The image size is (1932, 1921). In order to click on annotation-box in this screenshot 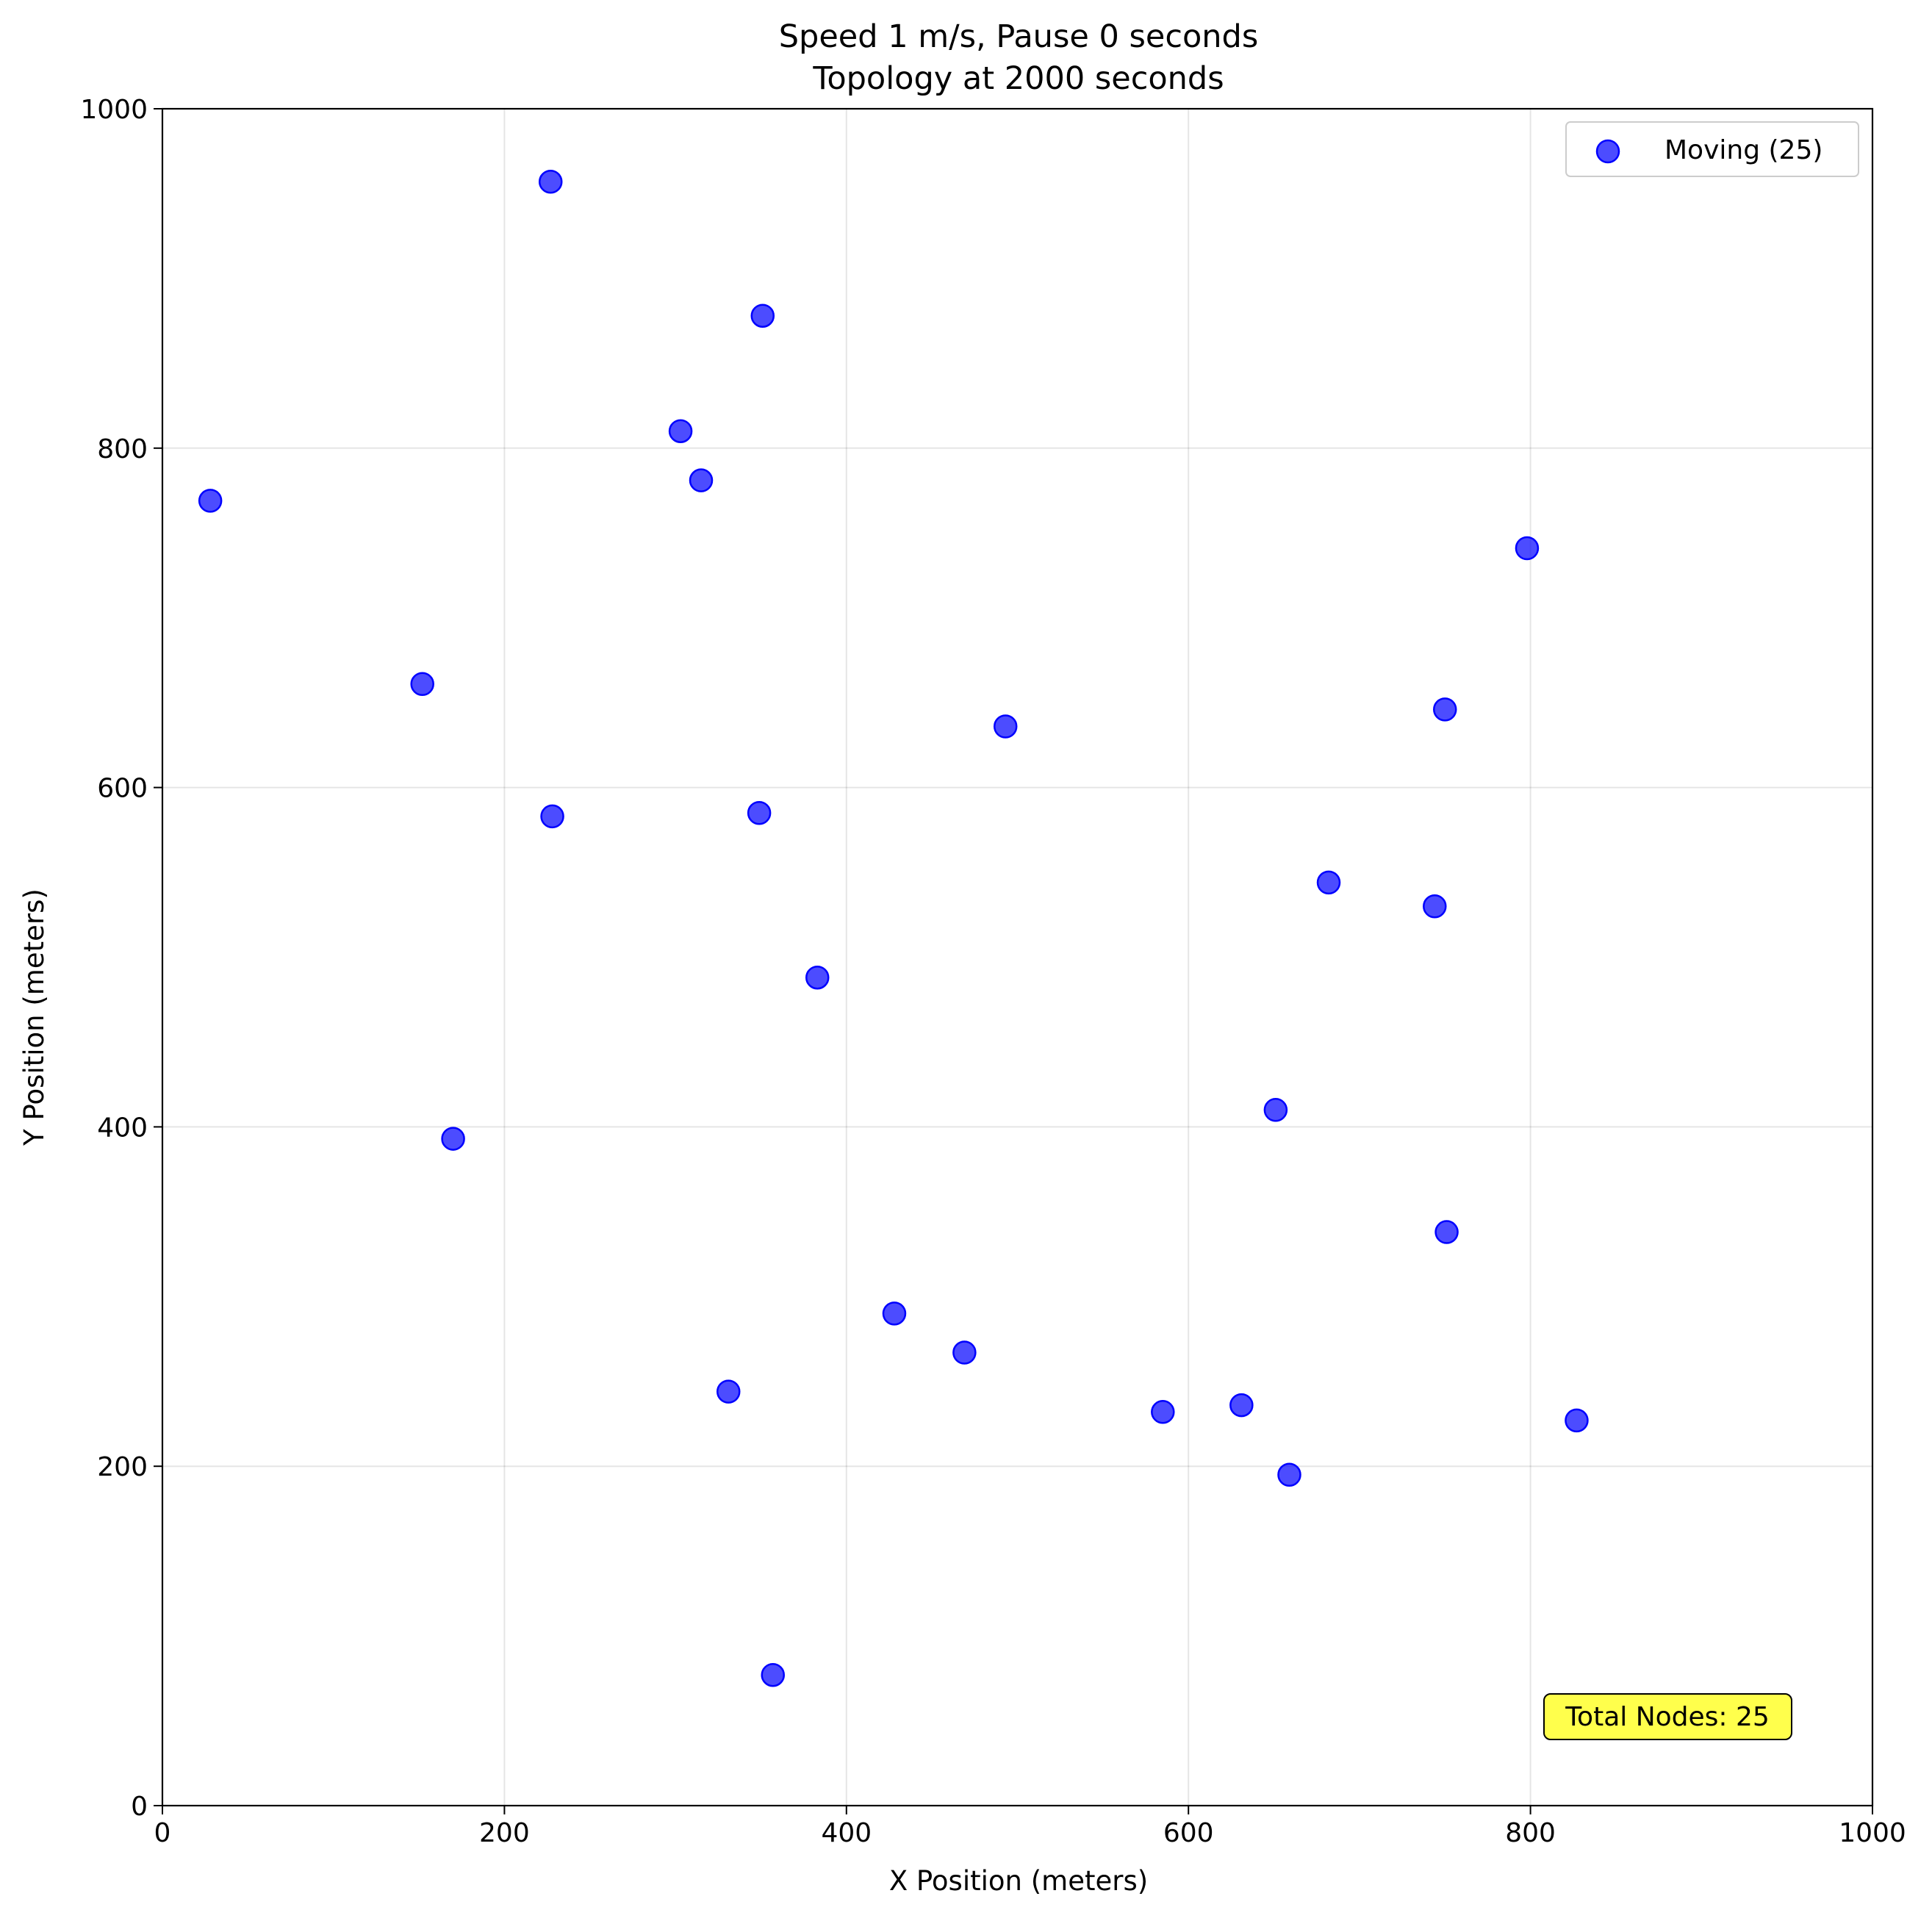, I will do `click(1668, 1717)`.